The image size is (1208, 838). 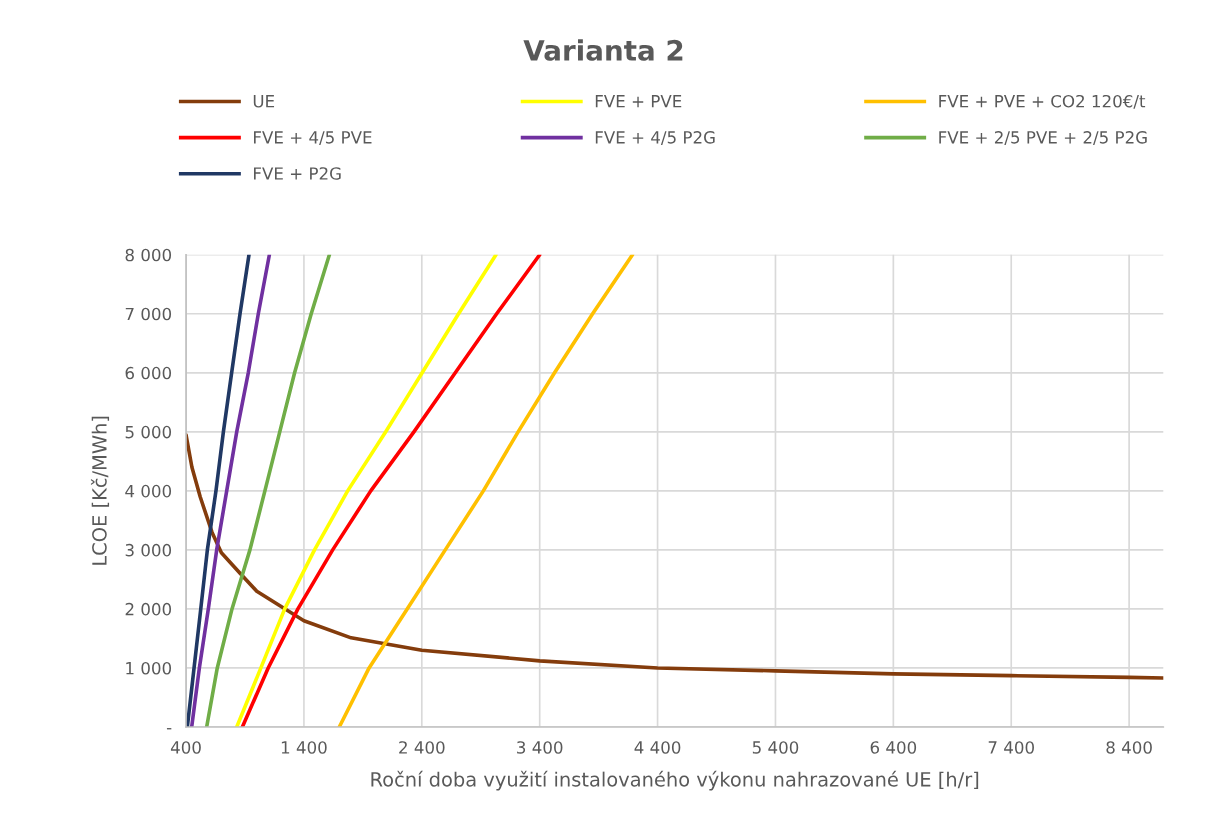 What do you see at coordinates (148, 373) in the screenshot?
I see `y-tick-label: 6 000` at bounding box center [148, 373].